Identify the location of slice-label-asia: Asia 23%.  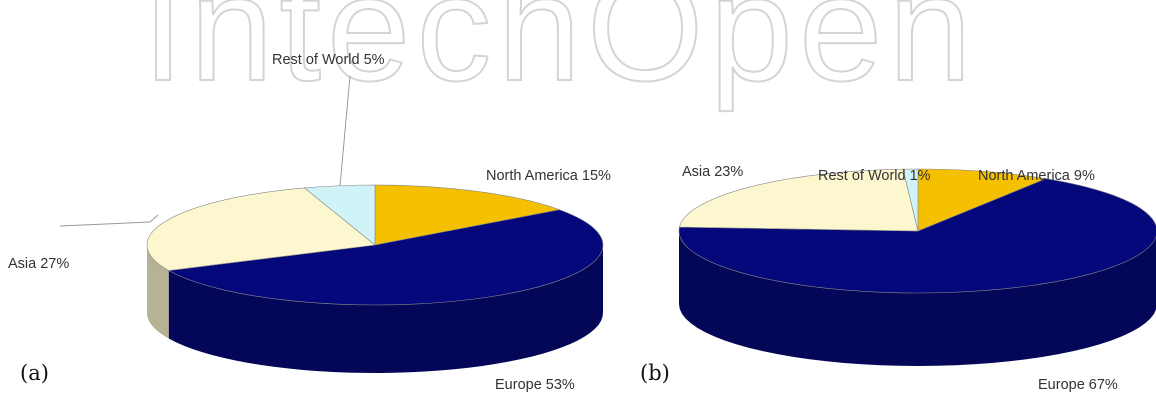
(712, 172).